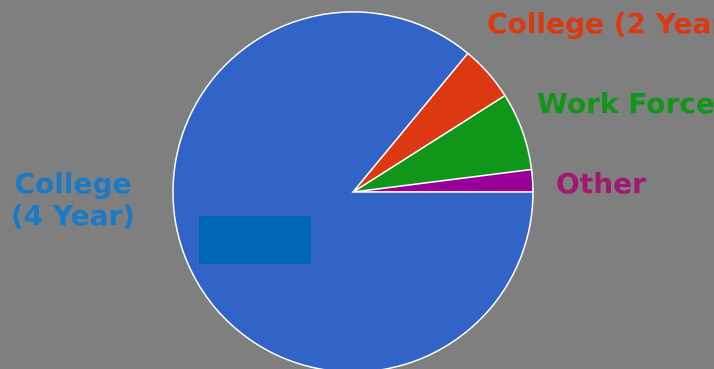 Image resolution: width=714 pixels, height=369 pixels. What do you see at coordinates (73, 183) in the screenshot?
I see `label-college-4-year-line1: College` at bounding box center [73, 183].